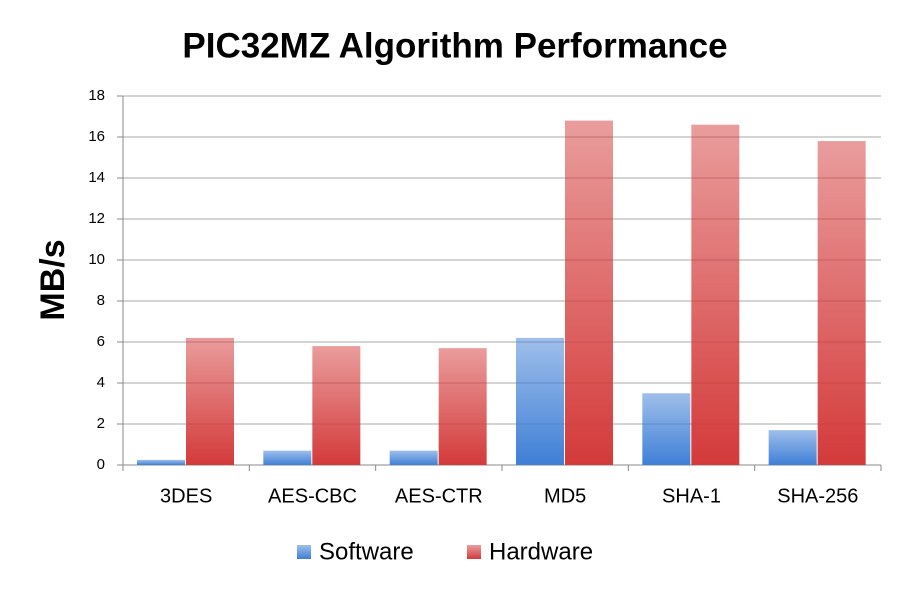 This screenshot has height=593, width=911. I want to click on x-tick-label: AES-CBC, so click(312, 496).